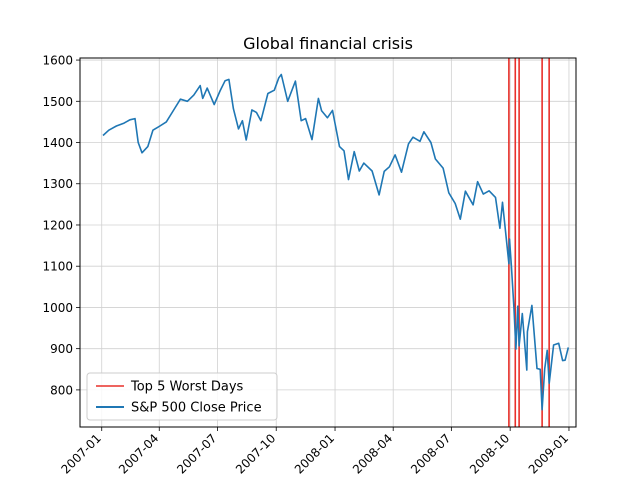 This screenshot has height=484, width=640. I want to click on chart-title: Global financial crisis, so click(328, 43).